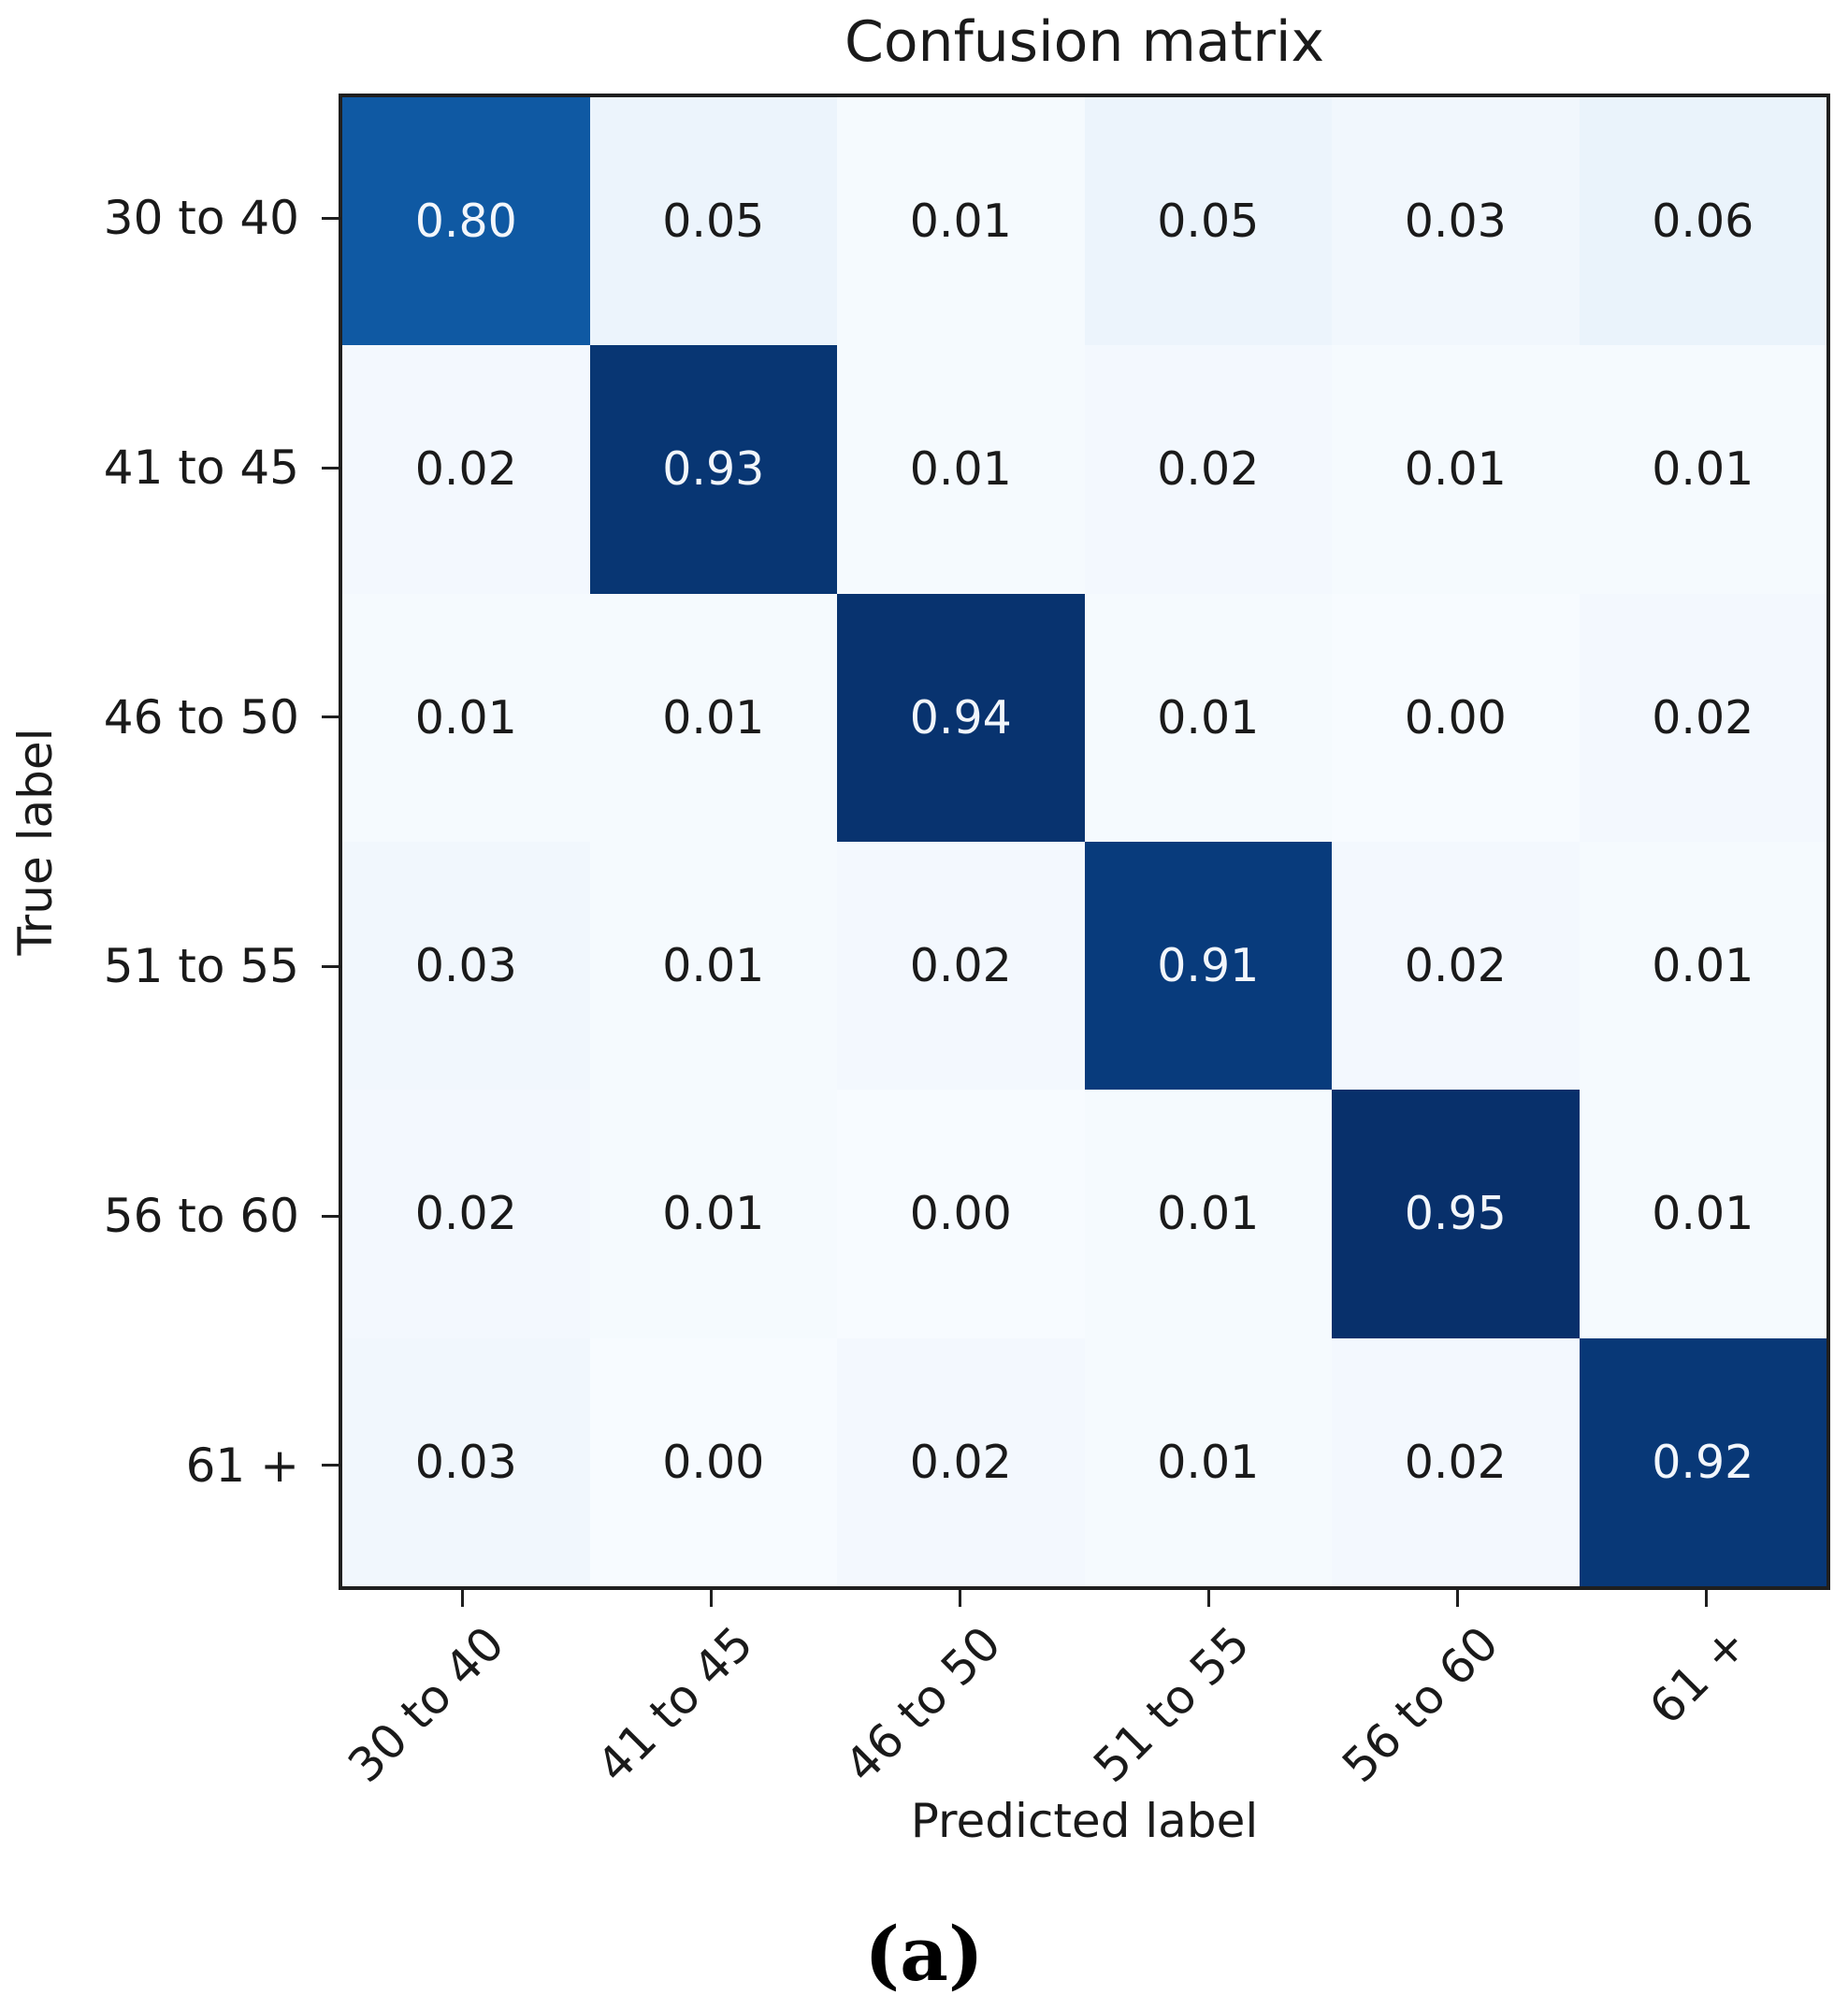  What do you see at coordinates (242, 1466) in the screenshot?
I see `y-tick-label: 61 +` at bounding box center [242, 1466].